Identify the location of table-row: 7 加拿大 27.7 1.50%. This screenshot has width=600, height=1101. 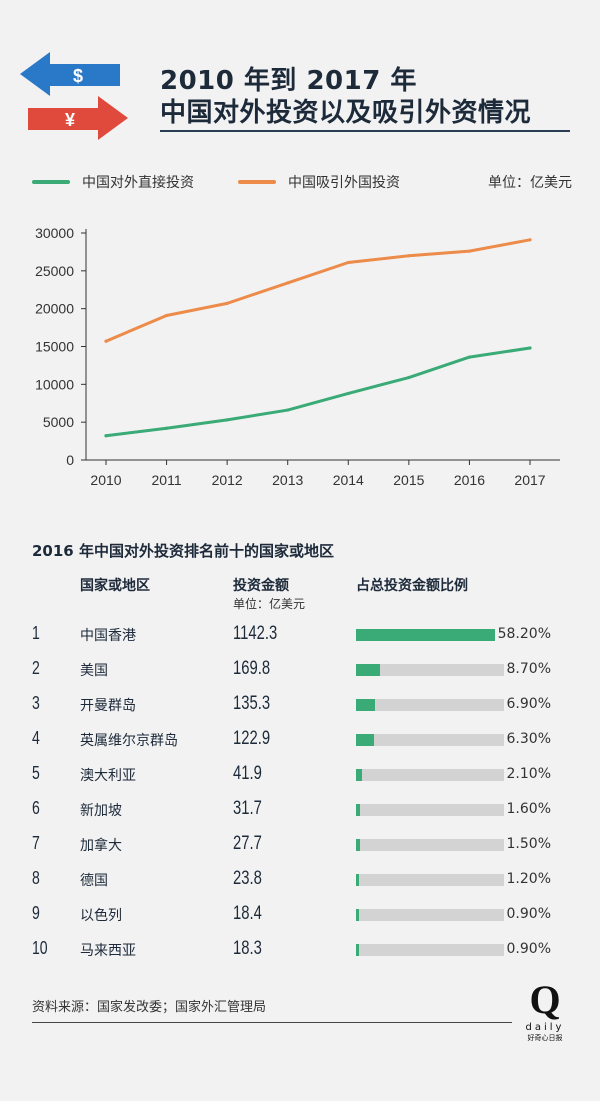
(300, 850).